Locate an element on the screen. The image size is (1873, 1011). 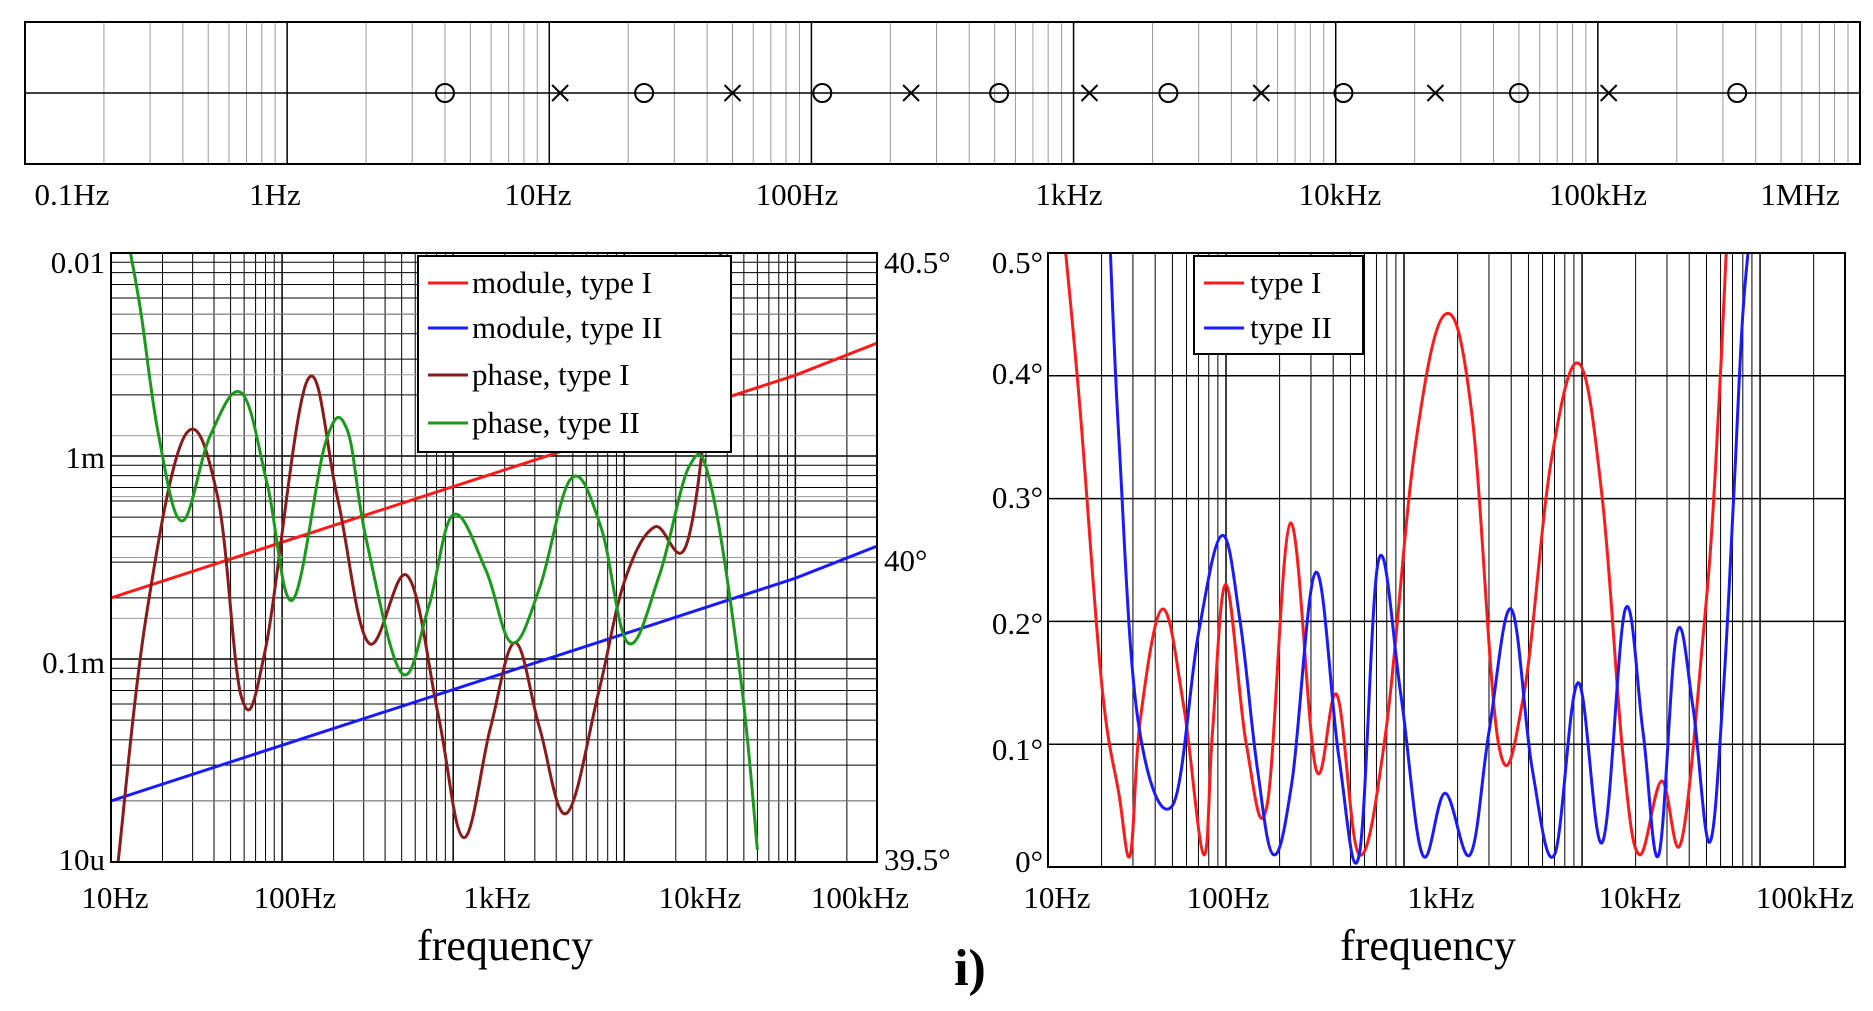
pz-tick-label: 10kHz is located at coordinates (1340, 194).